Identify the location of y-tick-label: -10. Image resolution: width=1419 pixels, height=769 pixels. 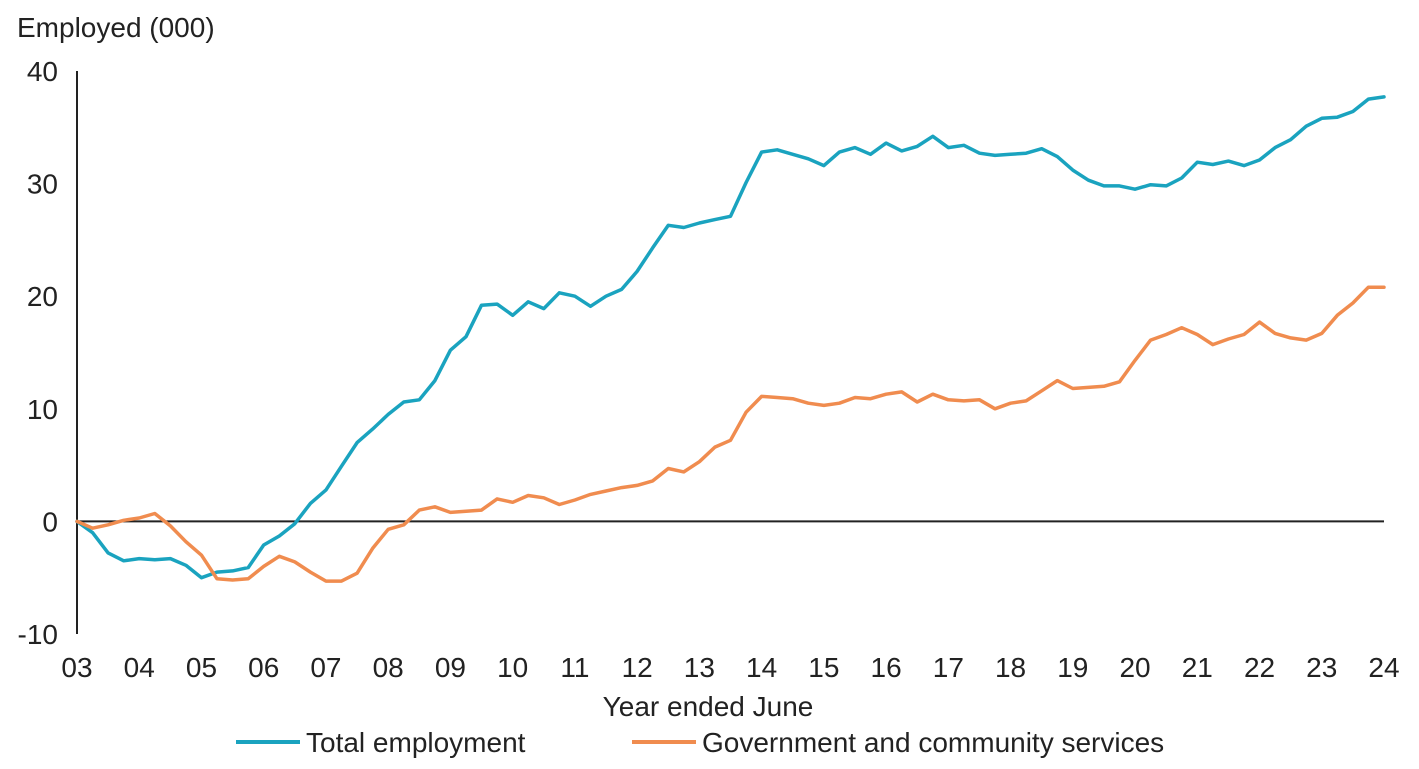
(38, 634).